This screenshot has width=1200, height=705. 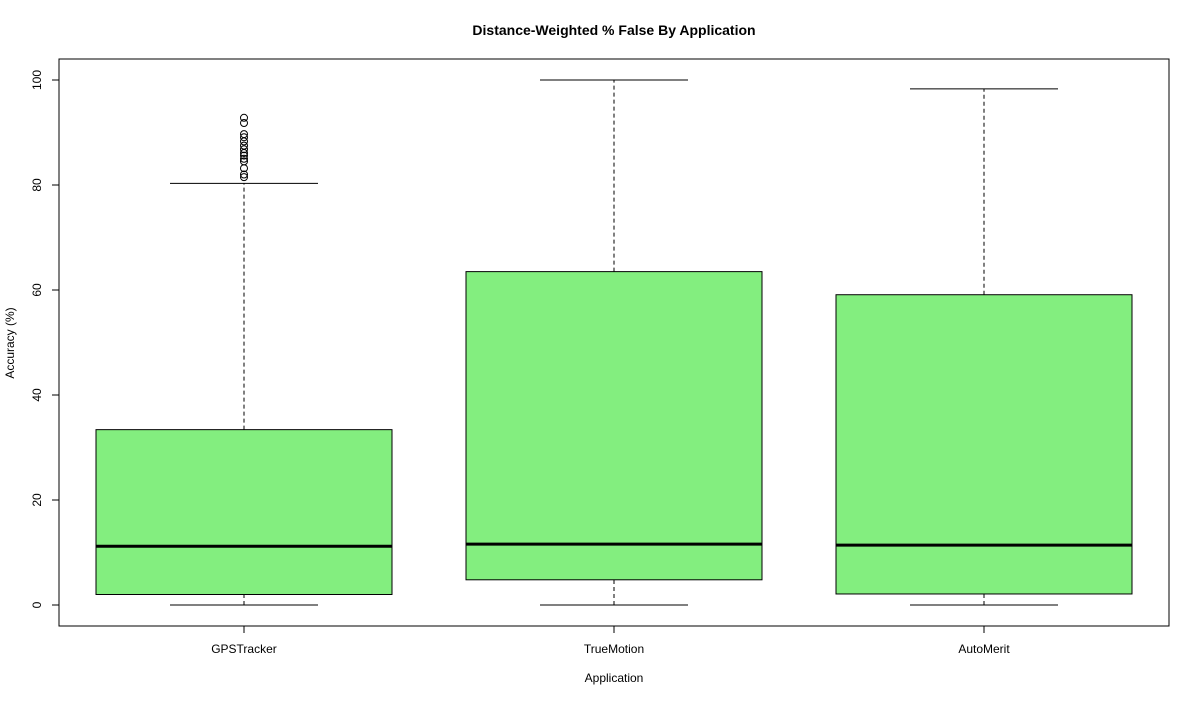 I want to click on y-tick-label: 80, so click(x=37, y=185).